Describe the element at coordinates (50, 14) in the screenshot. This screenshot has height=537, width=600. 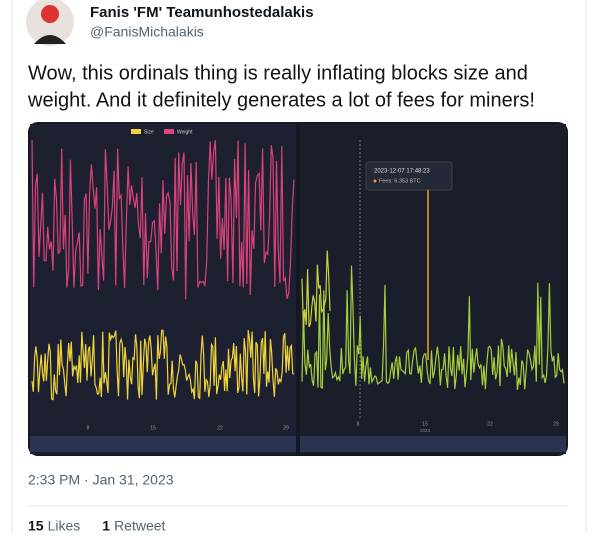
I see `avatar-face` at that location.